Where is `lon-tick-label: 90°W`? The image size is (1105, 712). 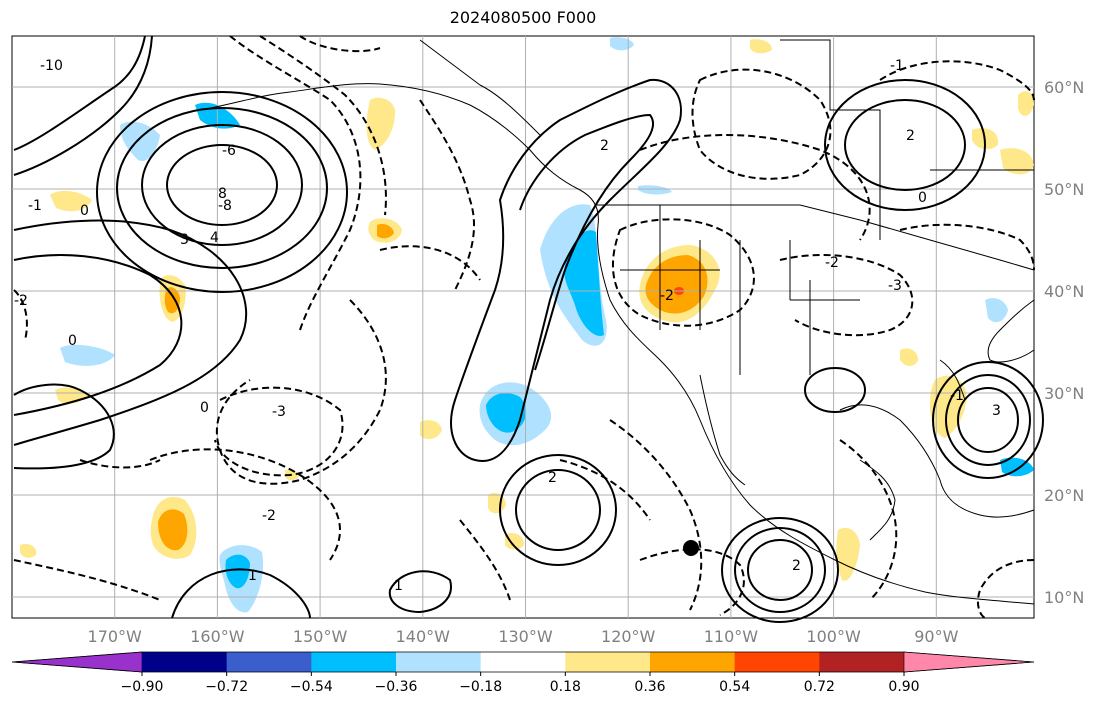
lon-tick-label: 90°W is located at coordinates (936, 636).